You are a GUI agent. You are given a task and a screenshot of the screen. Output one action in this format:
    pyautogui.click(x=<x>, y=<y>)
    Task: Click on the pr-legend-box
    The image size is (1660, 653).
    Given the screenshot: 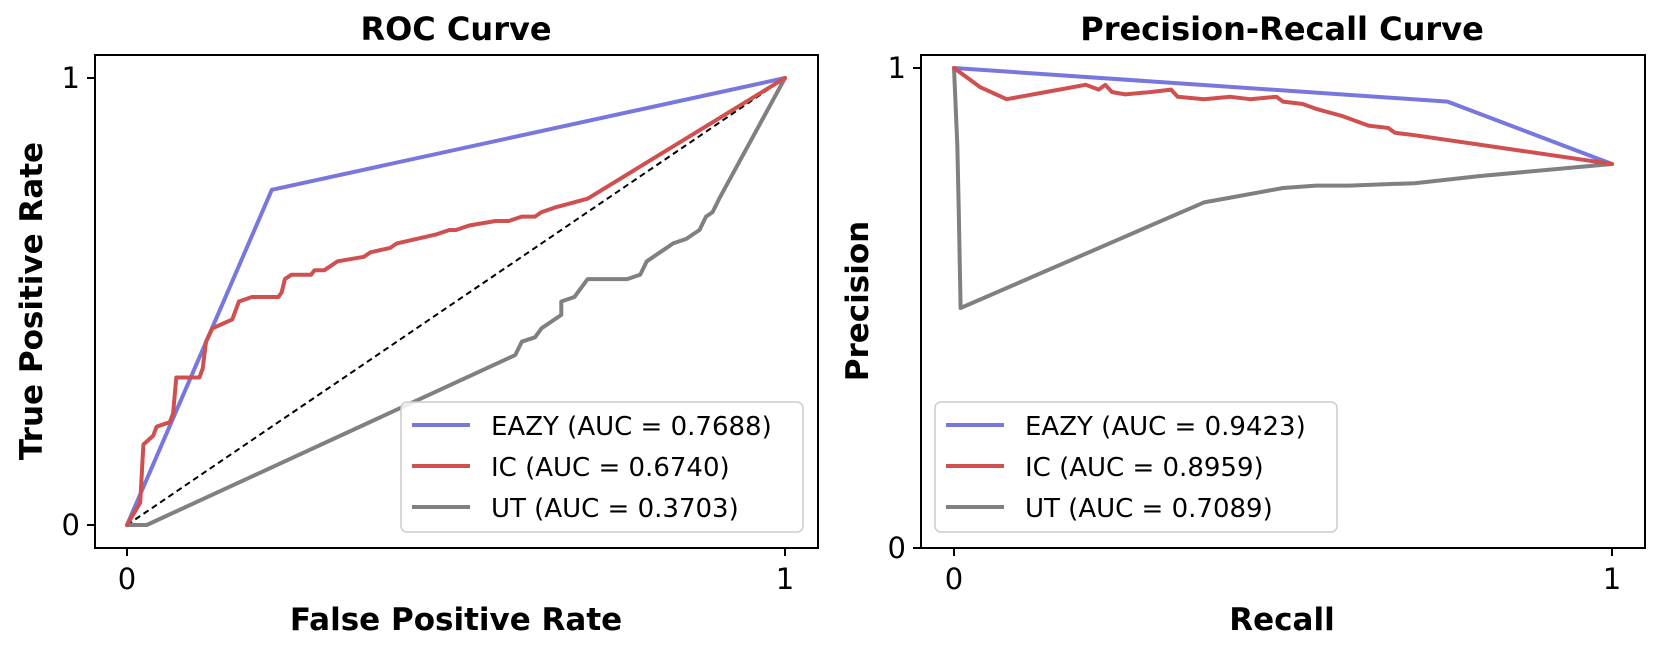 What is the action you would take?
    pyautogui.click(x=1136, y=467)
    